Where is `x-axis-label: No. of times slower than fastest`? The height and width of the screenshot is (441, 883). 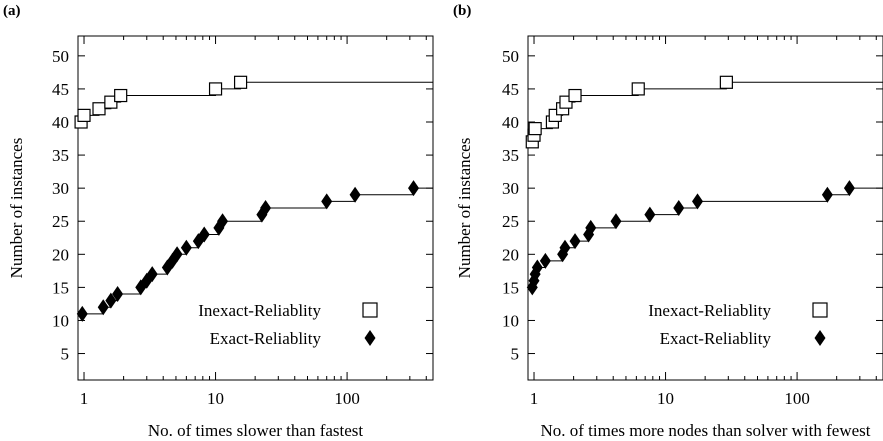 x-axis-label: No. of times slower than fastest is located at coordinates (256, 430).